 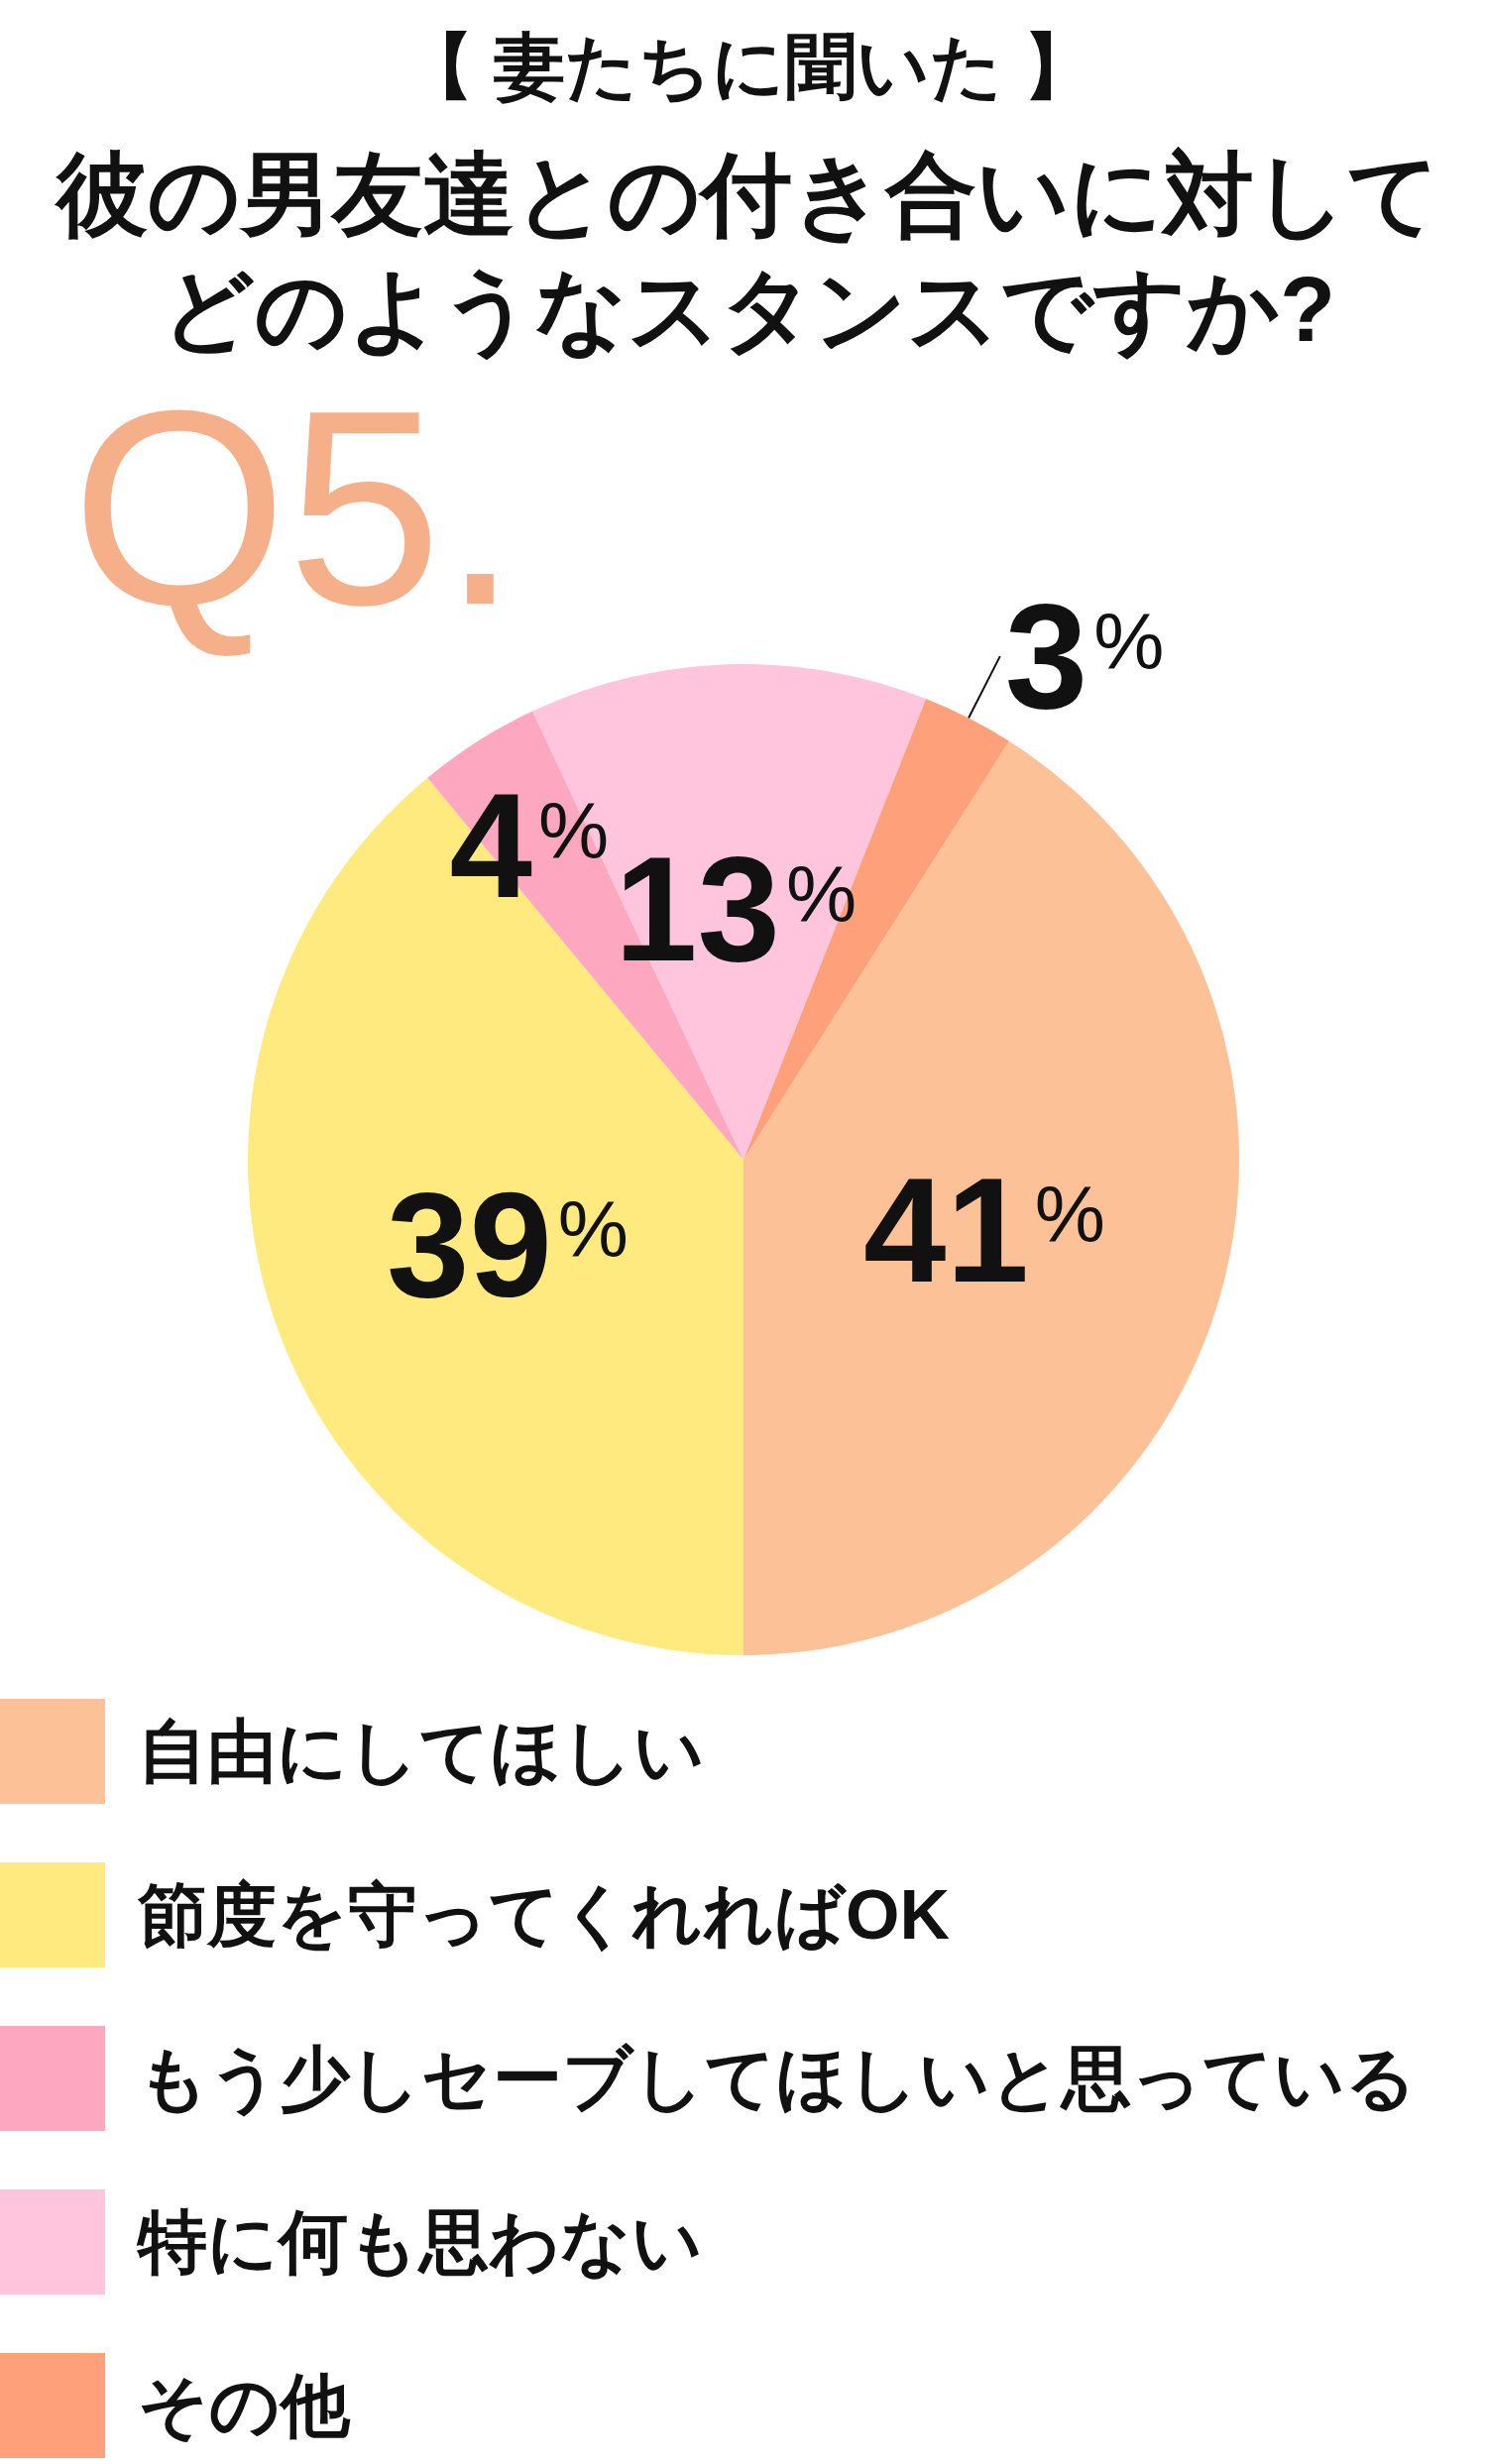 I want to click on legend-label: 節度を守ってくれればOK, so click(x=543, y=1915).